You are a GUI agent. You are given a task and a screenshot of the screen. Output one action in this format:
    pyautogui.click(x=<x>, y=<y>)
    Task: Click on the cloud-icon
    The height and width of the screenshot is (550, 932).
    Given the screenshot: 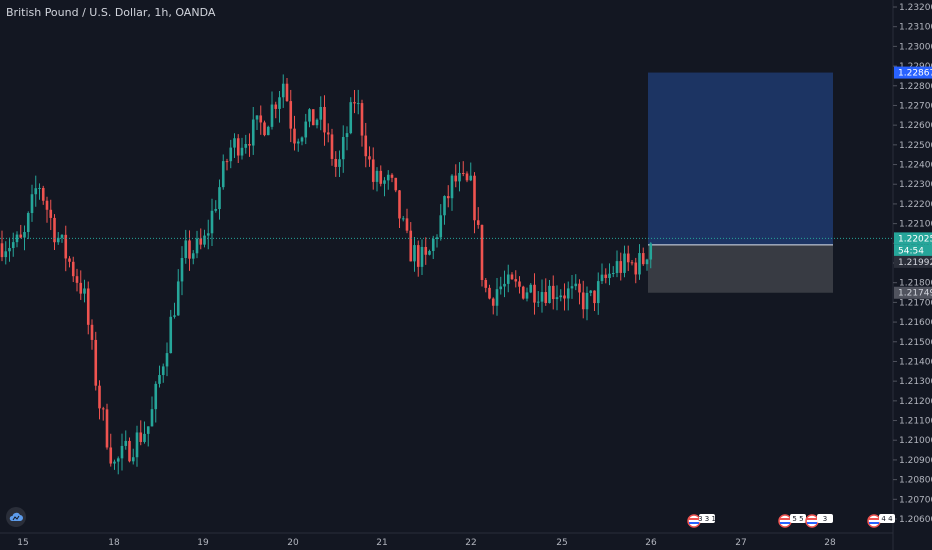 What is the action you would take?
    pyautogui.click(x=16, y=516)
    